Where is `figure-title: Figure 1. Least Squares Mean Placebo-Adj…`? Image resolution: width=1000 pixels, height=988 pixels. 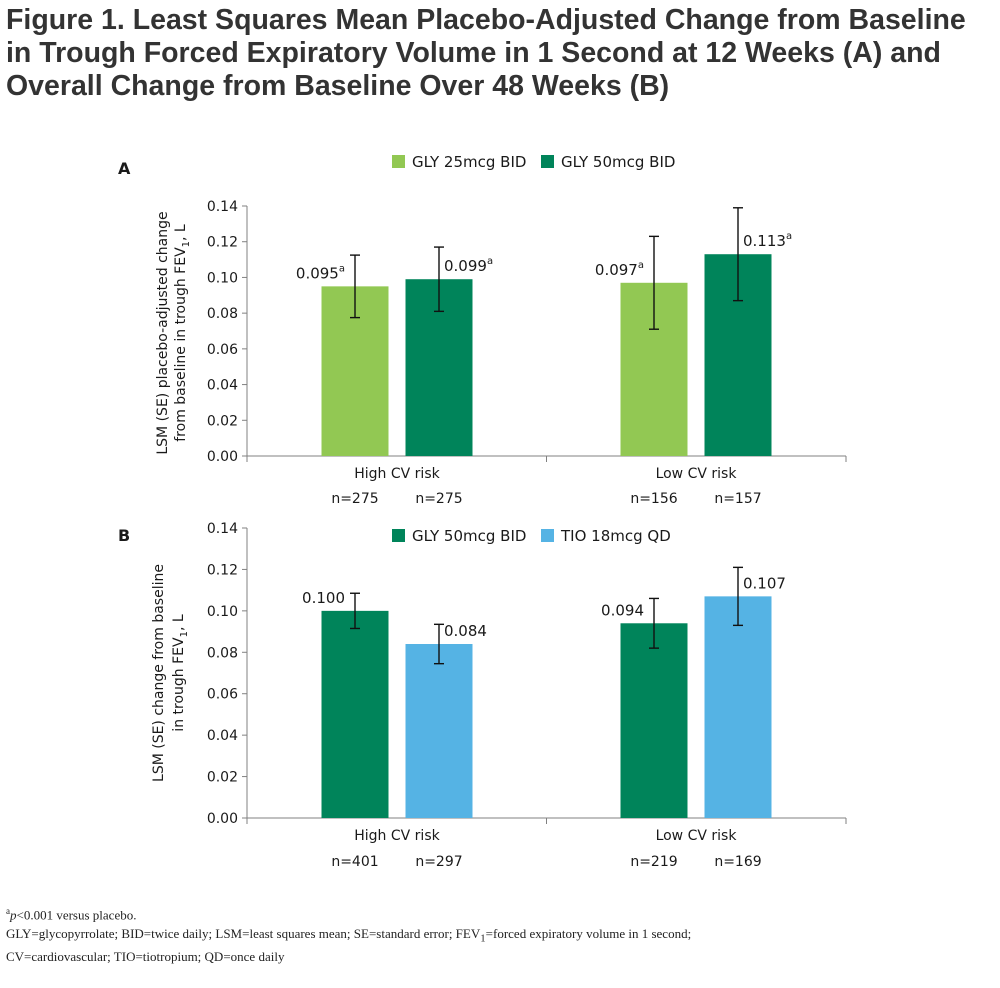 figure-title: Figure 1. Least Squares Mean Placebo-Adj… is located at coordinates (486, 53).